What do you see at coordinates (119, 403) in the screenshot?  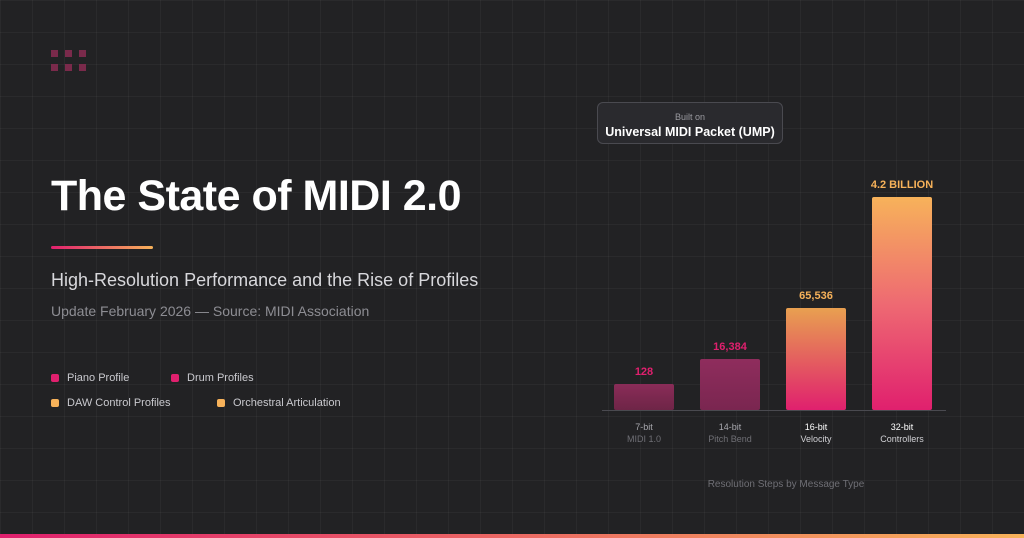 I see `legend-label: DAW Control Profiles` at bounding box center [119, 403].